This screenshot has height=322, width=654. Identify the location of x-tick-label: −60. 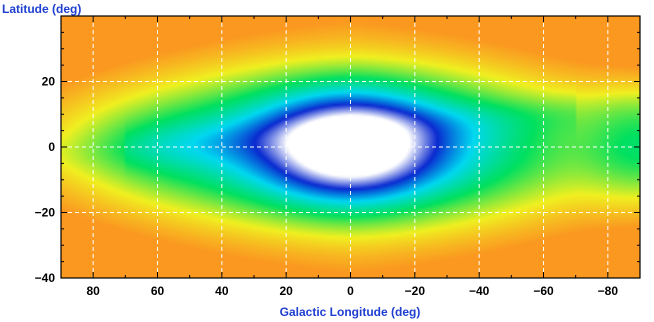
(543, 291).